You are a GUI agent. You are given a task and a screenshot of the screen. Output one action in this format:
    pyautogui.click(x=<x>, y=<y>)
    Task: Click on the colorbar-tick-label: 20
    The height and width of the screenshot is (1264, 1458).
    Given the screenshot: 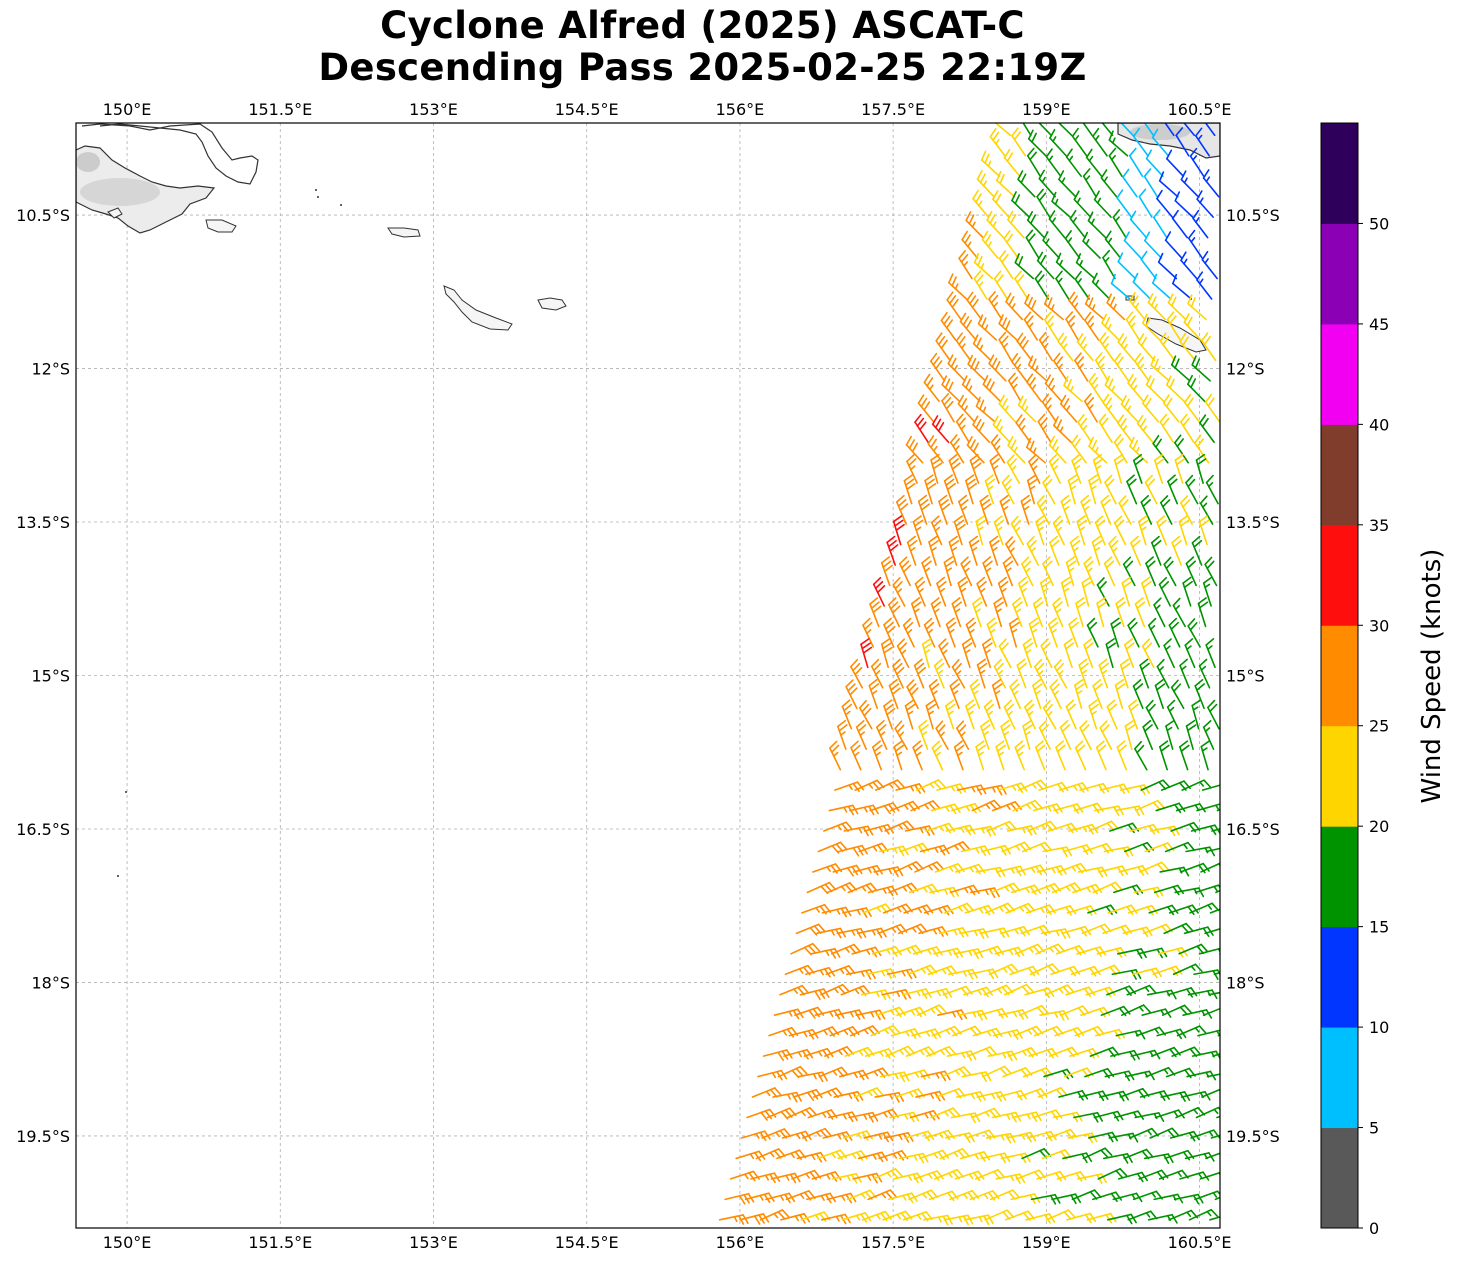 What is the action you would take?
    pyautogui.click(x=1379, y=826)
    